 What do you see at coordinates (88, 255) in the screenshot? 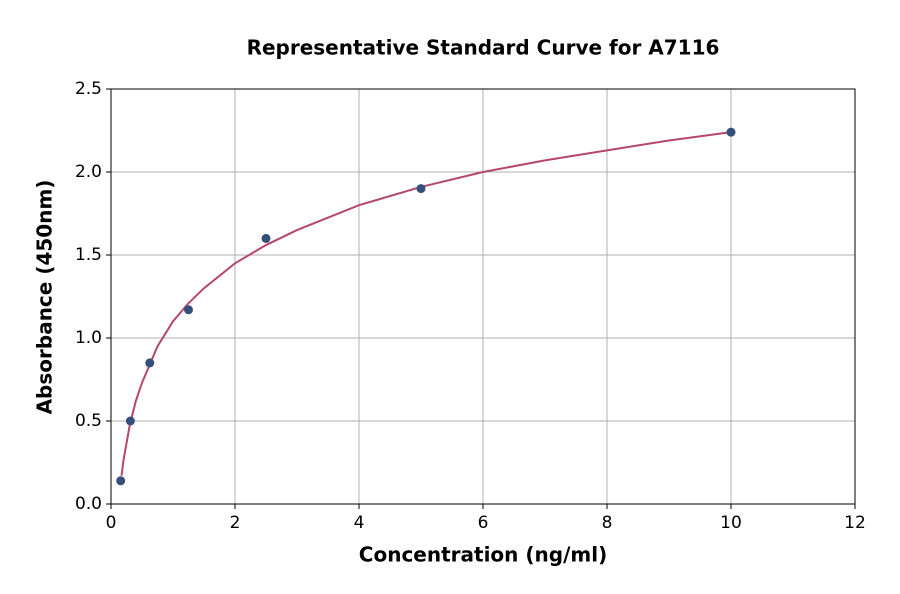
I see `y-tick-label: 1.5` at bounding box center [88, 255].